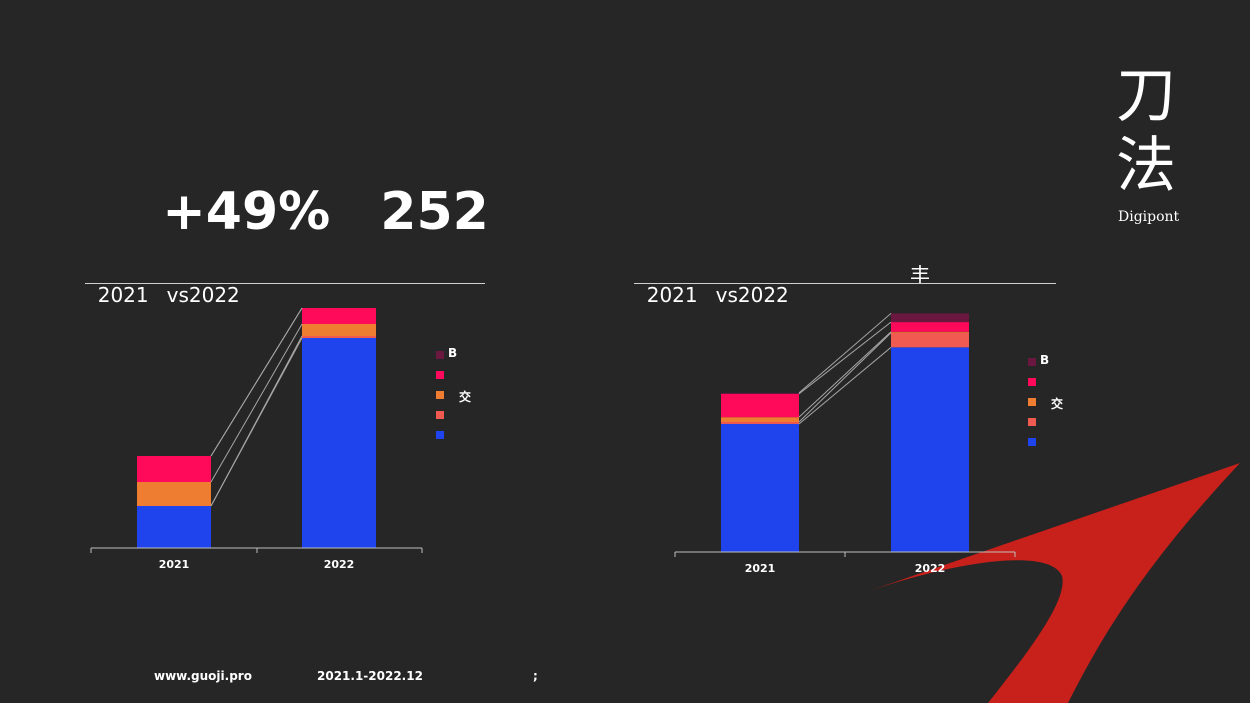 The width and height of the screenshot is (1250, 703). Describe the element at coordinates (1149, 217) in the screenshot. I see `logo-brand-text: Digipont` at that location.